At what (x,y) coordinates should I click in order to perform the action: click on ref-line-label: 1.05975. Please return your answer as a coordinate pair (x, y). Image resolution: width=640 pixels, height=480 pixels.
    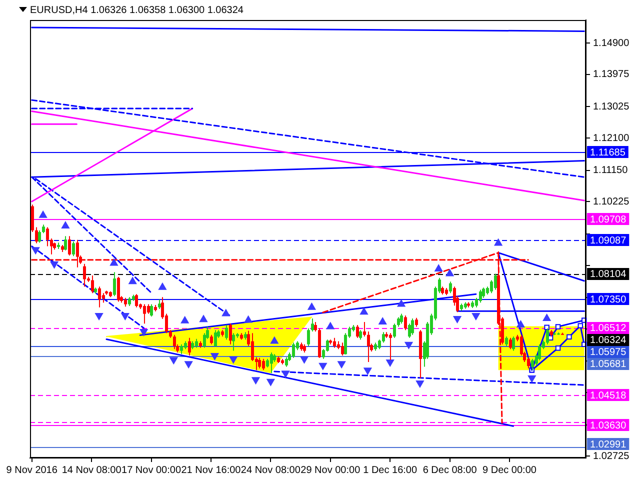
    Looking at the image, I should click on (608, 352).